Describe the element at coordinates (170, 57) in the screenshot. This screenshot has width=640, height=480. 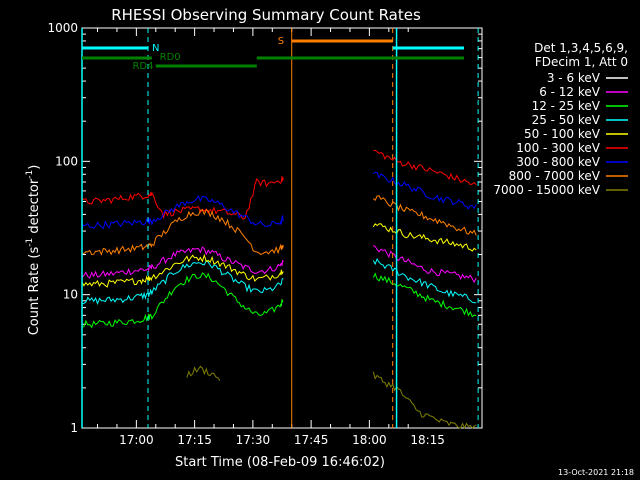
I see `rd0-label: RD0` at that location.